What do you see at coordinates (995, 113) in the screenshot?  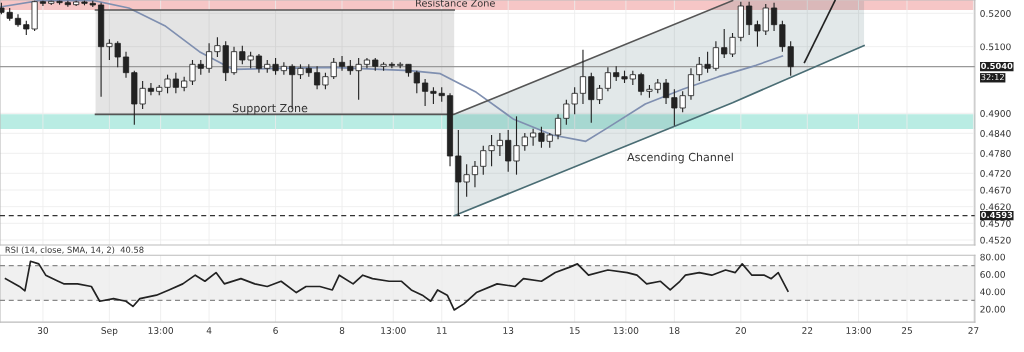 I see `y-tick-label: 0.4900` at bounding box center [995, 113].